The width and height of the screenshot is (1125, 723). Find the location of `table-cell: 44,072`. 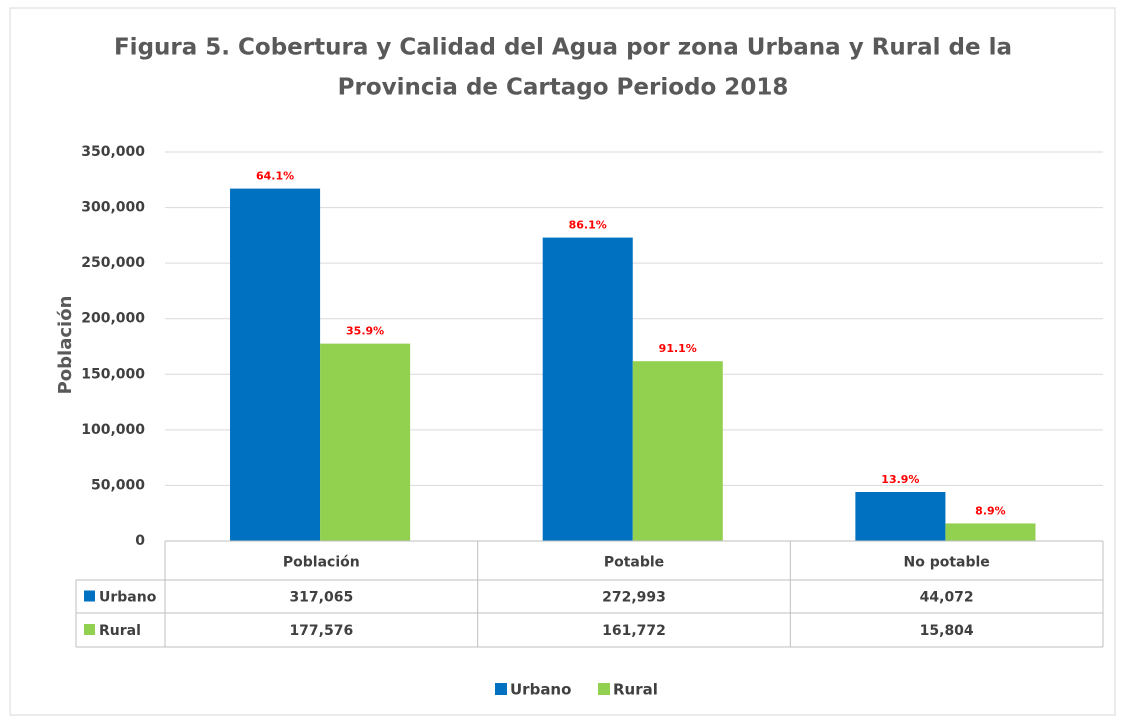

table-cell: 44,072 is located at coordinates (947, 598).